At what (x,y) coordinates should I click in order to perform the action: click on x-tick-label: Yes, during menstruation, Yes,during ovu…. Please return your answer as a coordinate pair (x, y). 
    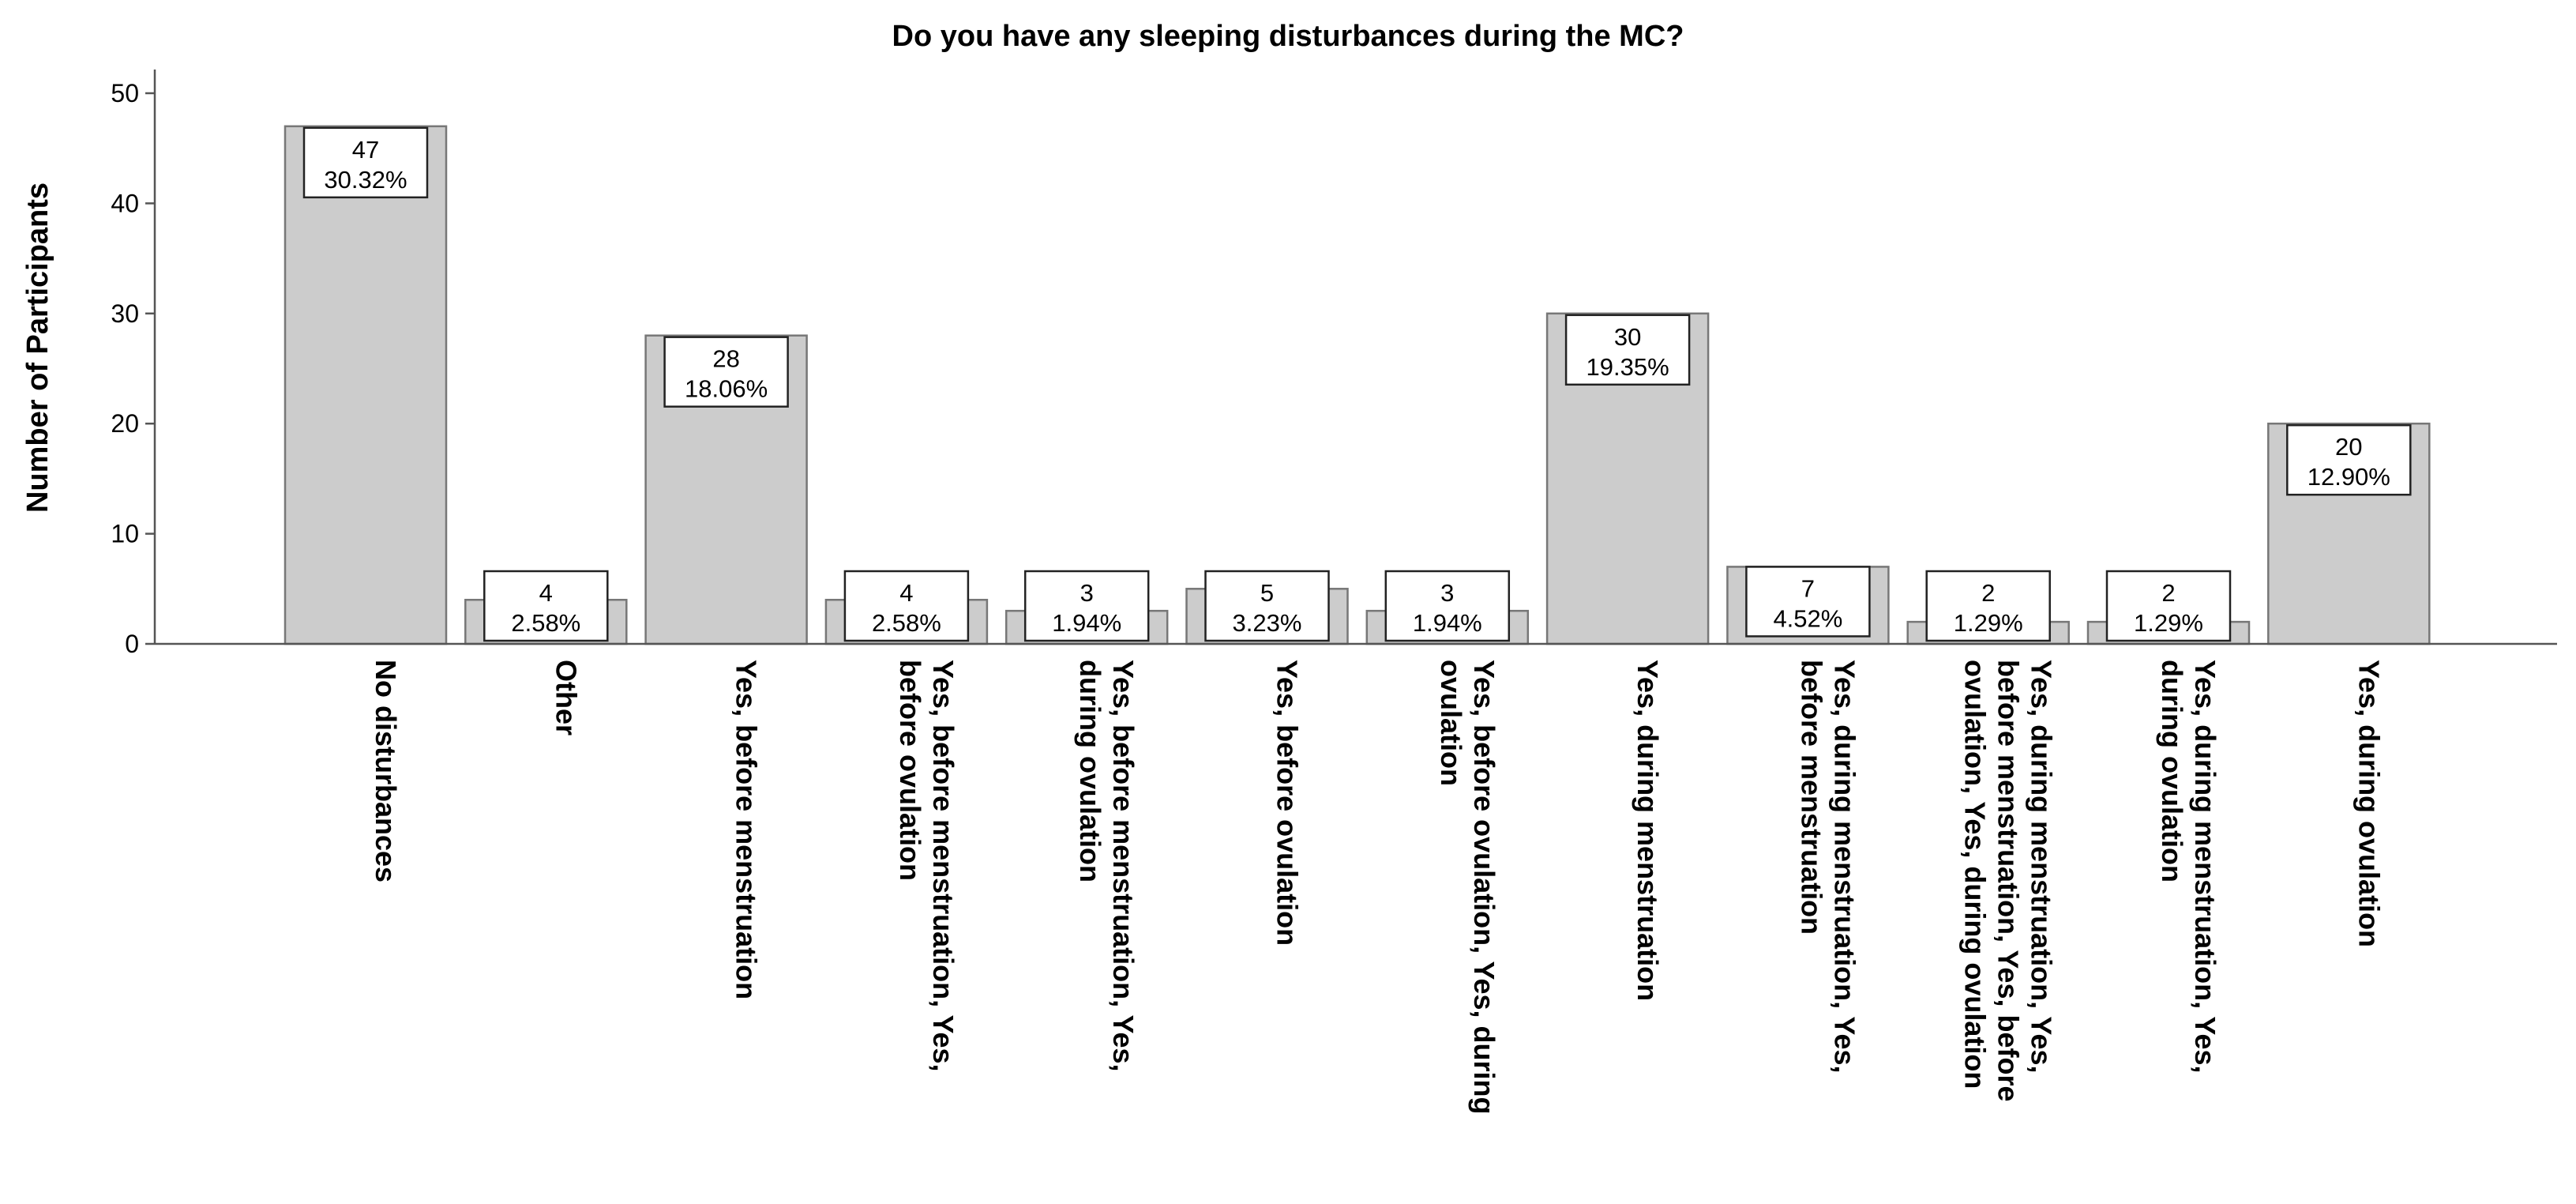
    Looking at the image, I should click on (2188, 867).